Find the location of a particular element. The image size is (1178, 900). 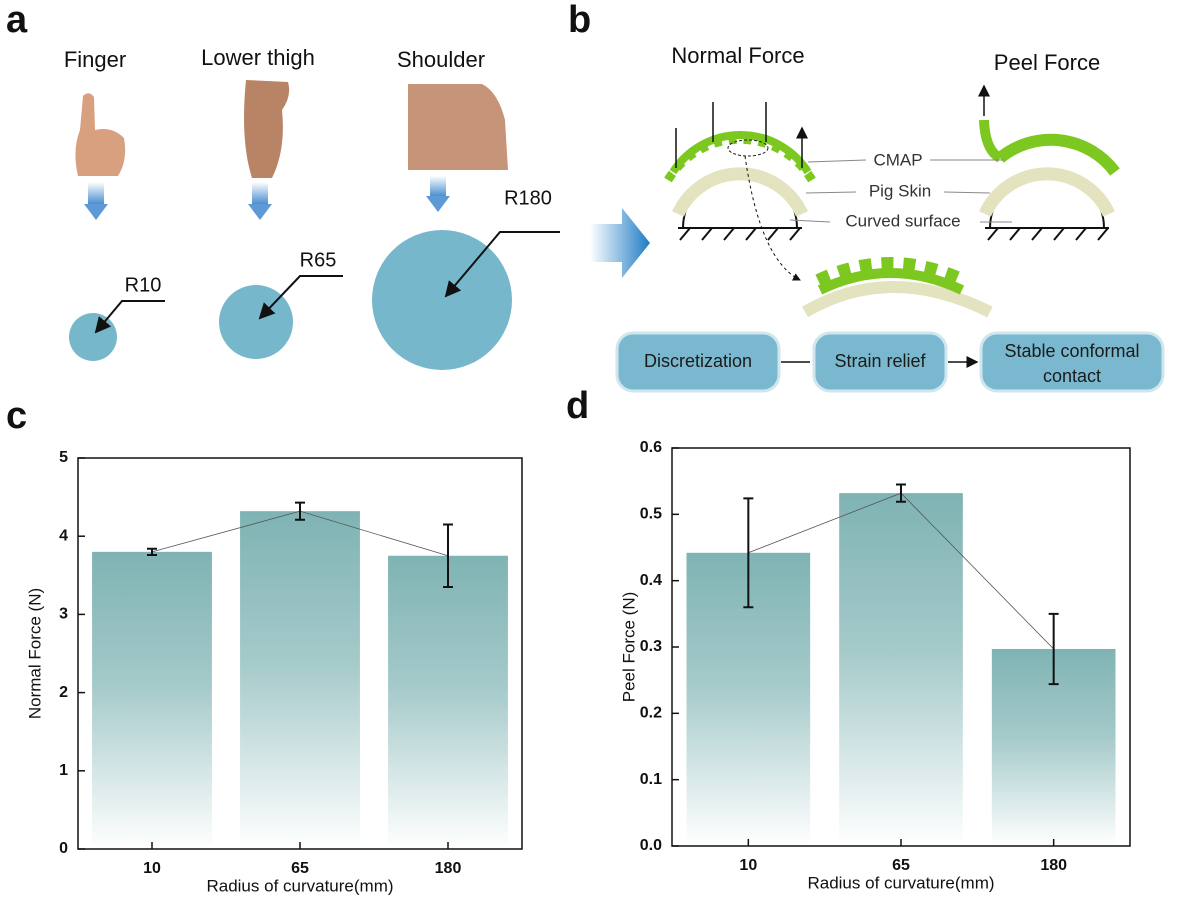

panel-label: c is located at coordinates (16, 416).